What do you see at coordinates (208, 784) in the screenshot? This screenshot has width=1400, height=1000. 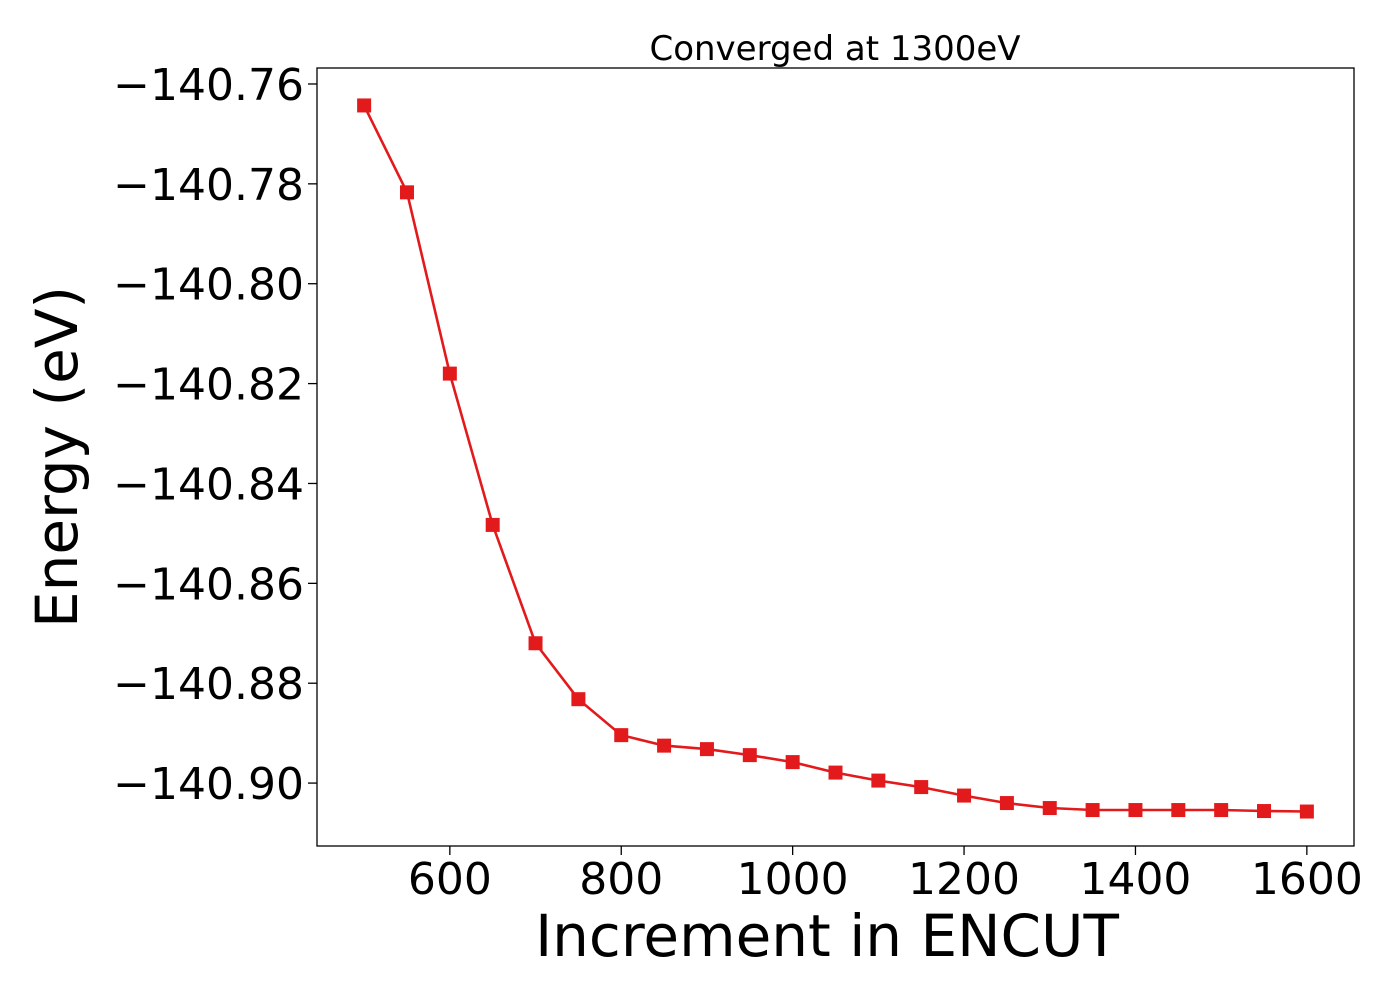 I see `y-tick-label: −140.90` at bounding box center [208, 784].